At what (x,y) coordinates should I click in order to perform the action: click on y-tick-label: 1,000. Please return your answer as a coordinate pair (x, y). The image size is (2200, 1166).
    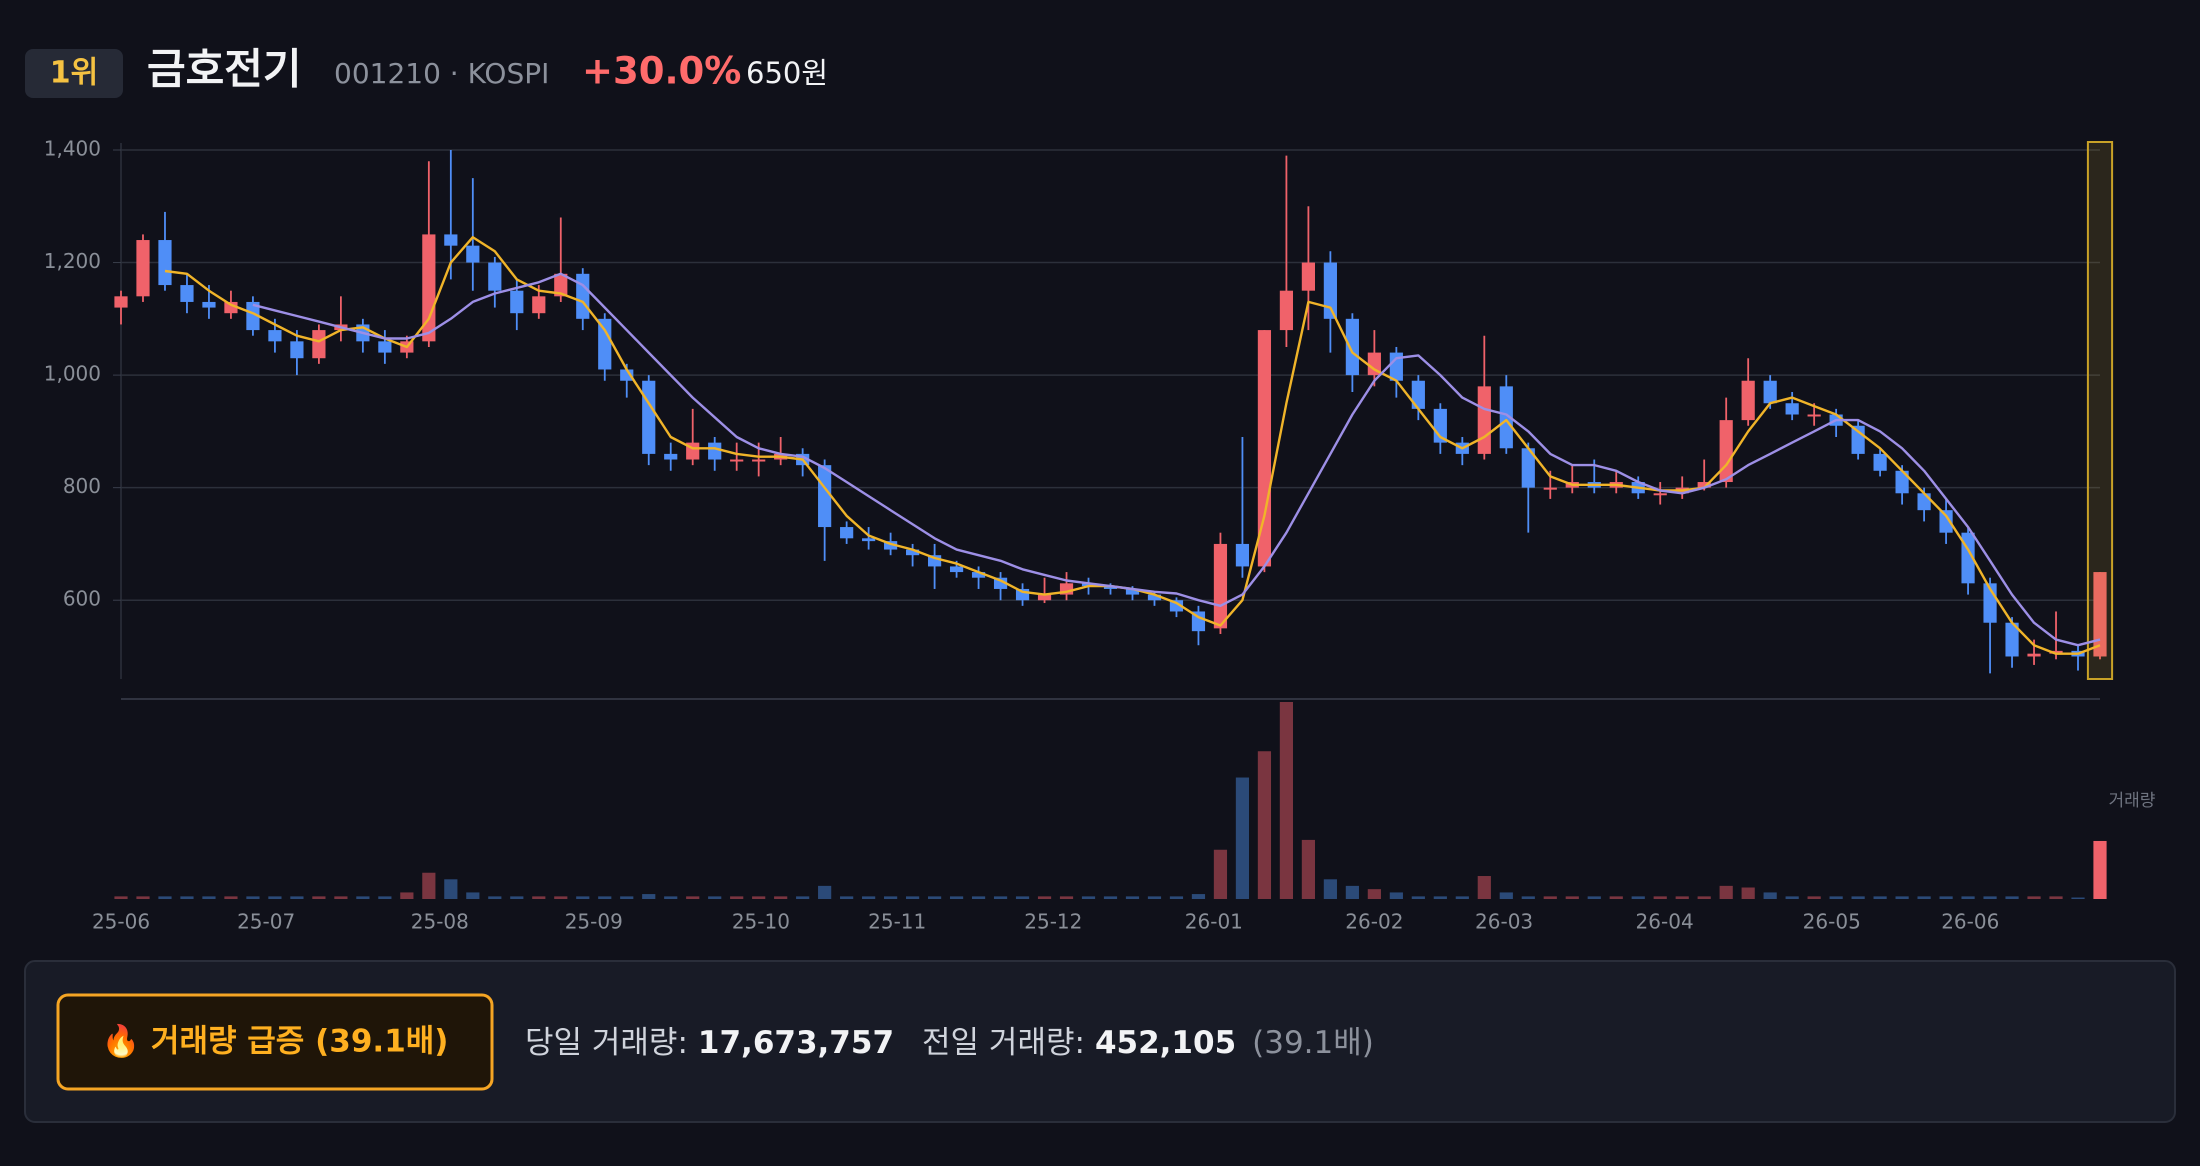
    Looking at the image, I should click on (72, 374).